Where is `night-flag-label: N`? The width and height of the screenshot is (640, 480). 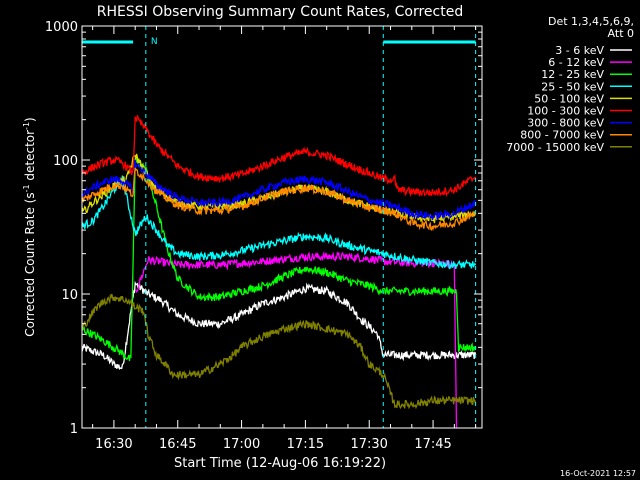 night-flag-label: N is located at coordinates (154, 42).